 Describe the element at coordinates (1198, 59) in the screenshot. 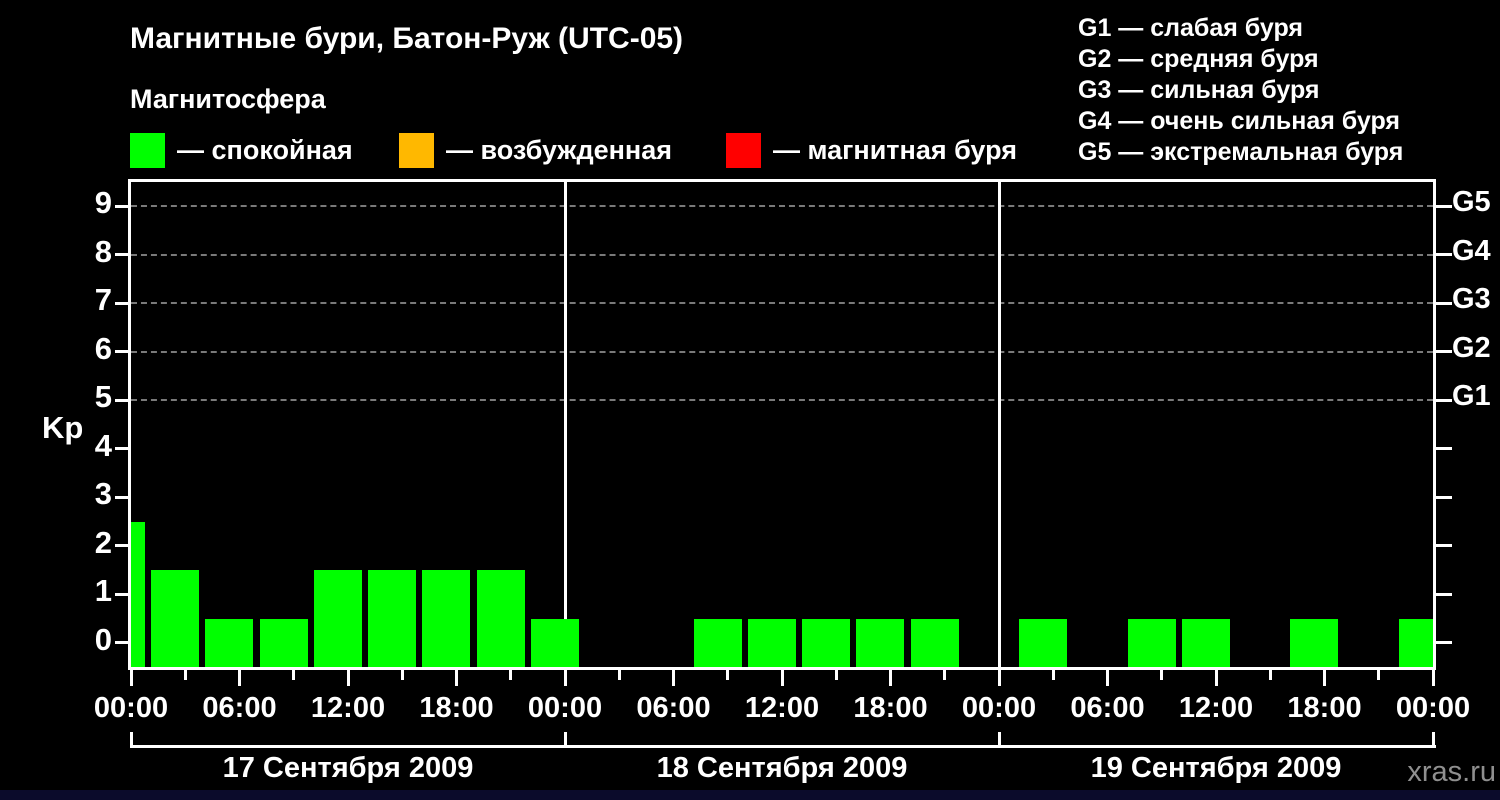

I see `g-scale-legend-line: G2 — средняя буря` at that location.